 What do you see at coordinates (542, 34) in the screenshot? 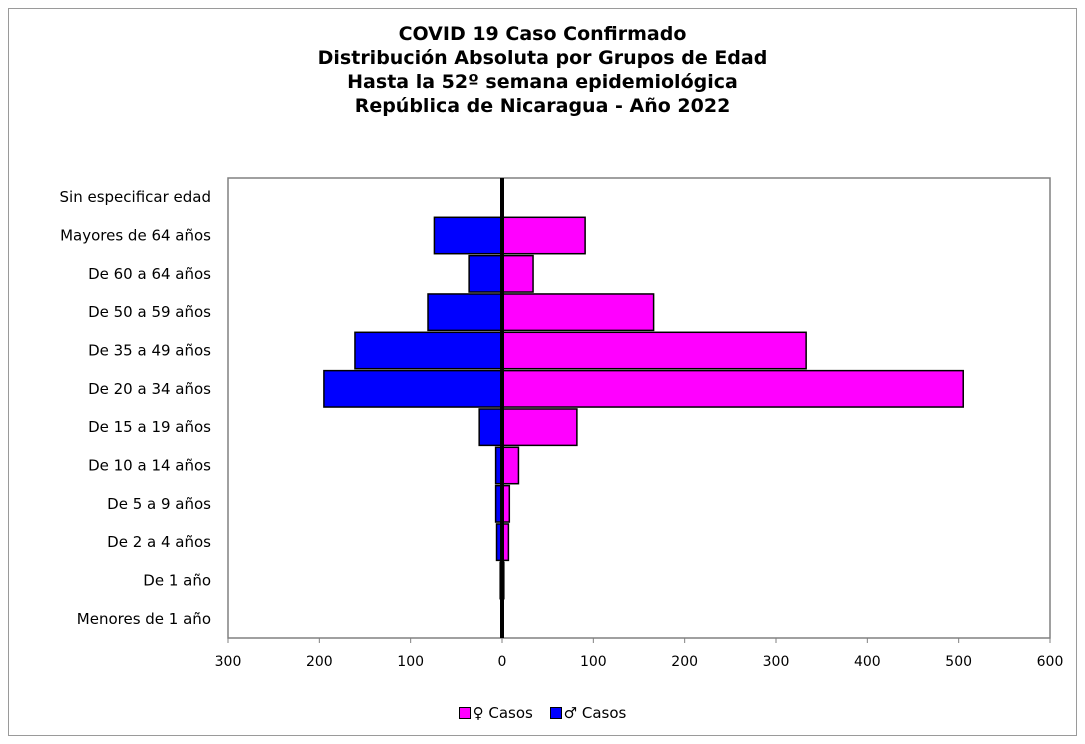
I see `title-line-1: COVID 19 Caso Confirmado` at bounding box center [542, 34].